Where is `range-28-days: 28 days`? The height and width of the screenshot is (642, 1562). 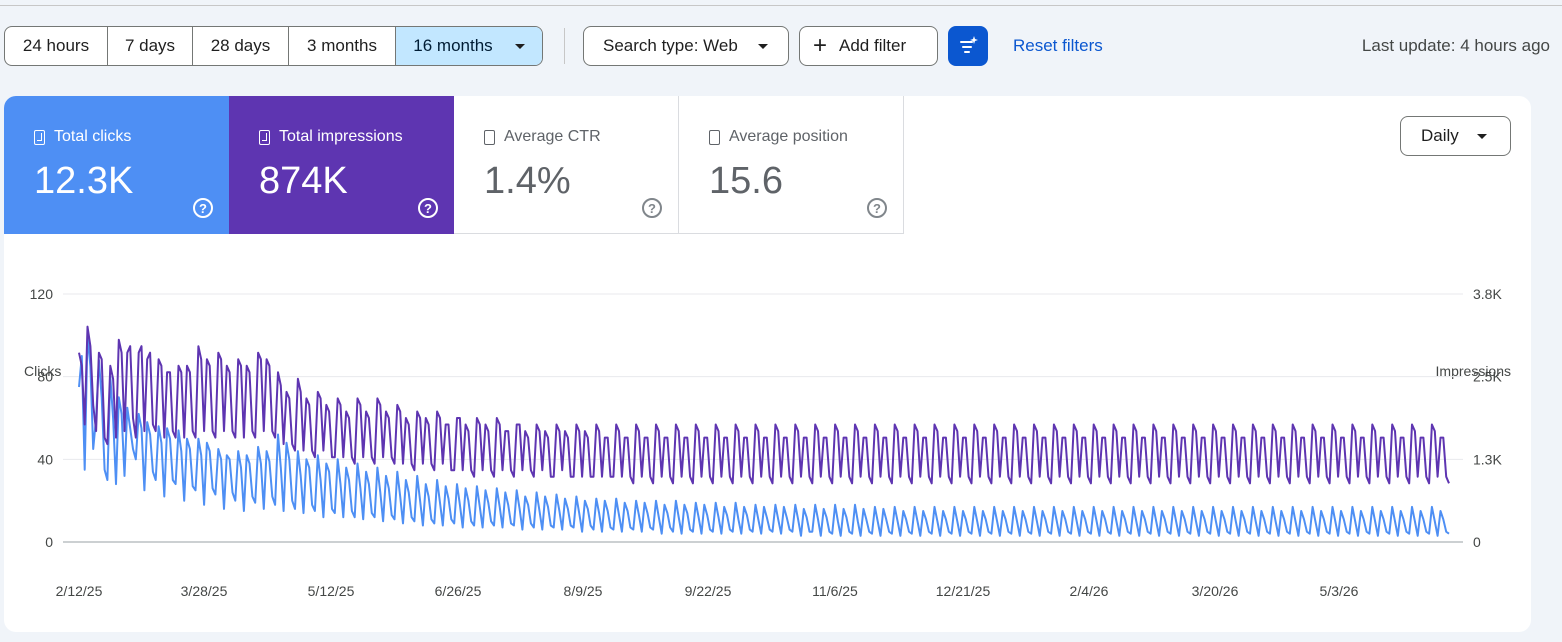
range-28-days: 28 days is located at coordinates (241, 46).